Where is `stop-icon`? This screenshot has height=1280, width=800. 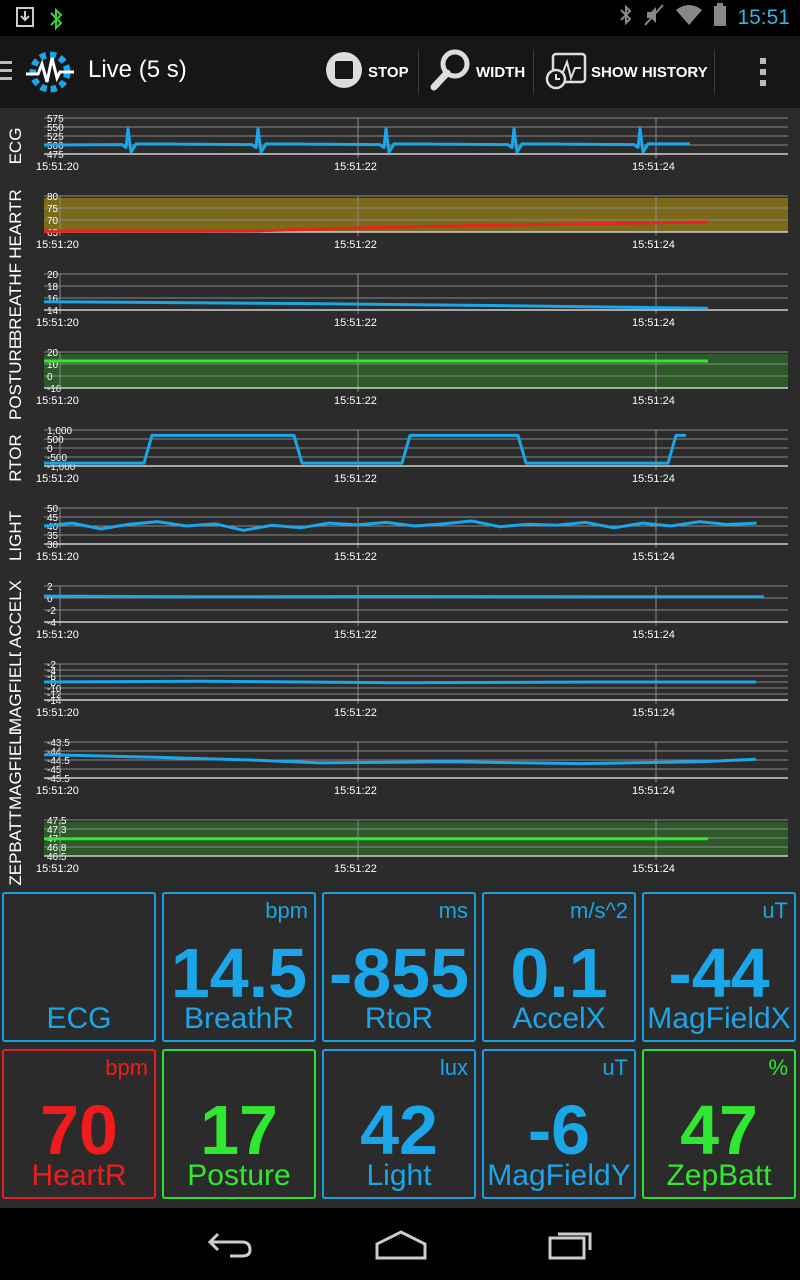 stop-icon is located at coordinates (344, 72).